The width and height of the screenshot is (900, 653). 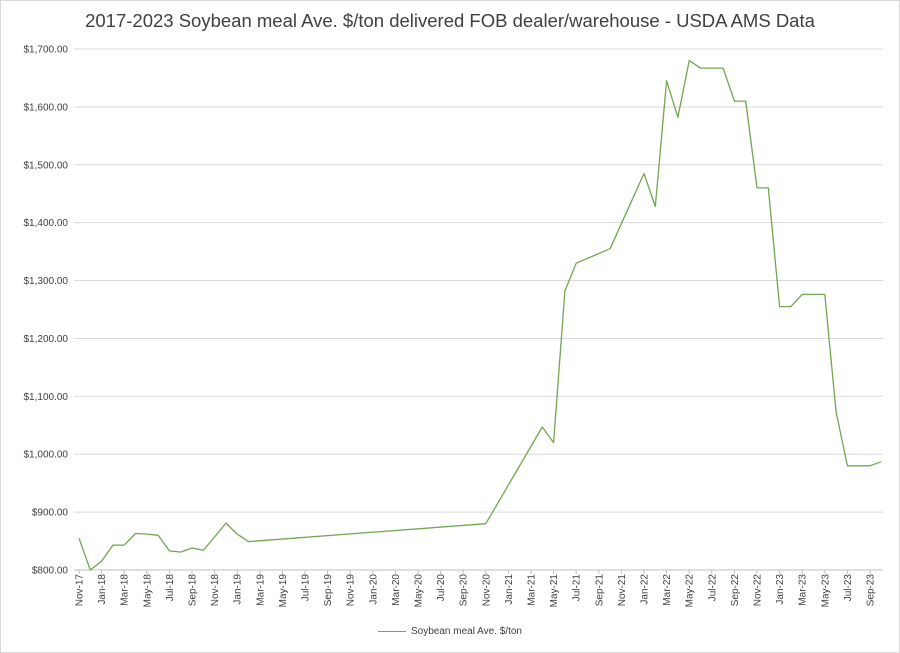 I want to click on x-tick-label: Jul-19, so click(x=306, y=588).